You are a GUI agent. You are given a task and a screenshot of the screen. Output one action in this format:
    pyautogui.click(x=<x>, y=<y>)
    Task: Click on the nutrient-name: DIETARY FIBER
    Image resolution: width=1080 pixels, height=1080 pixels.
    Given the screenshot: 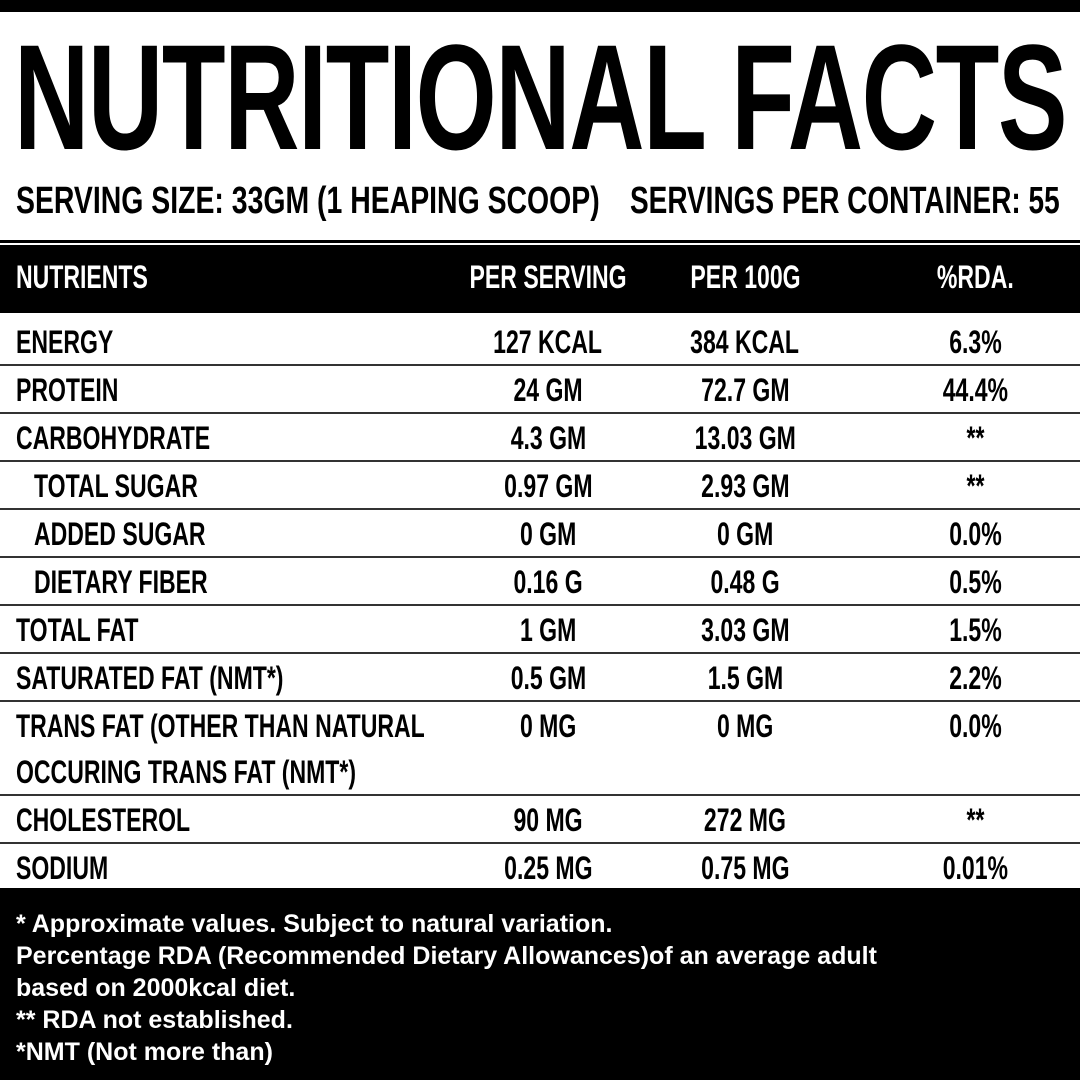 What is the action you would take?
    pyautogui.click(x=121, y=582)
    